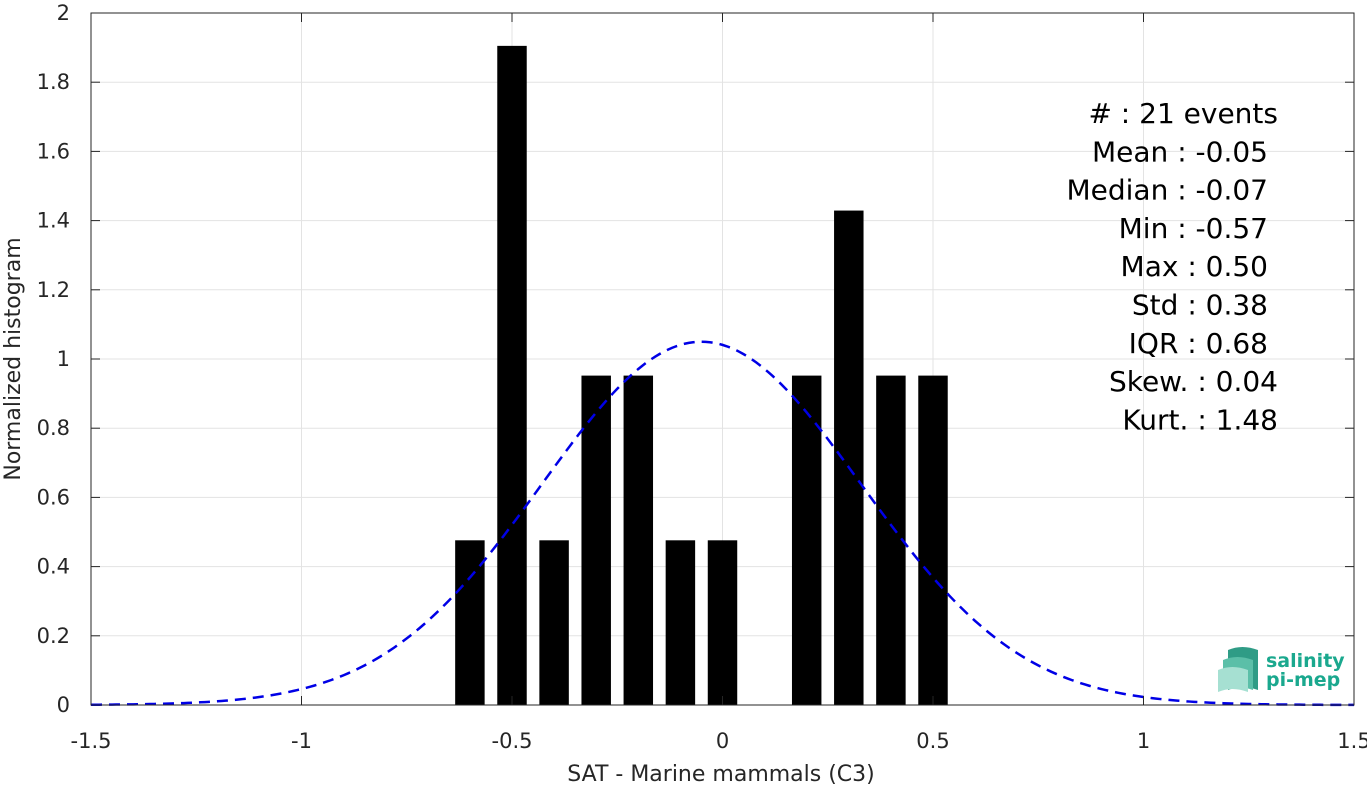 The image size is (1367, 785). I want to click on x-tick-labels: -1.5 -1 -0.5 0 0.5 1 1.5, so click(719, 741).